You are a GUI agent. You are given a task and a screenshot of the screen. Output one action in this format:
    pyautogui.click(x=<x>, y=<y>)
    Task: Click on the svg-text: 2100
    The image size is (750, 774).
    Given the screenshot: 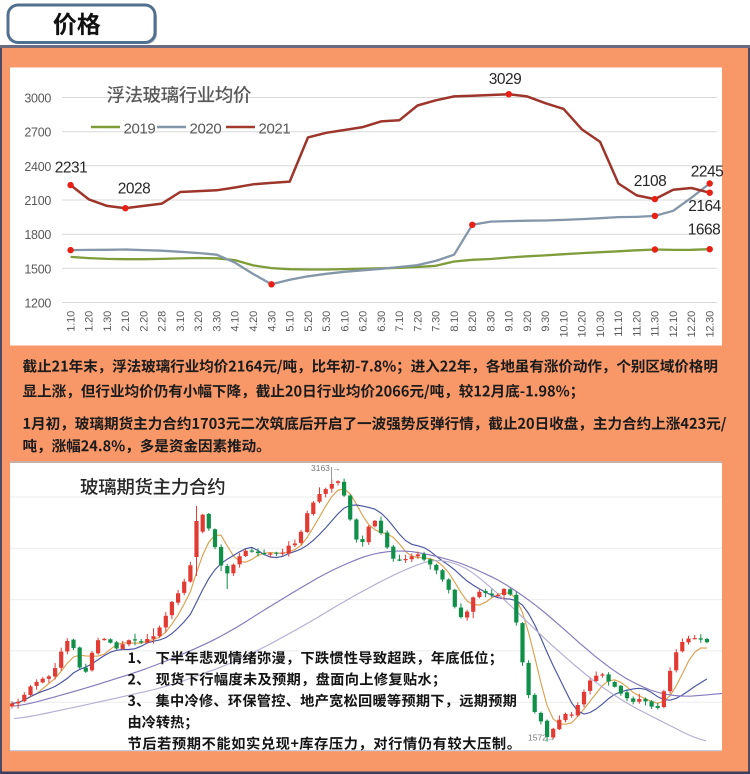 What is the action you would take?
    pyautogui.click(x=37, y=201)
    